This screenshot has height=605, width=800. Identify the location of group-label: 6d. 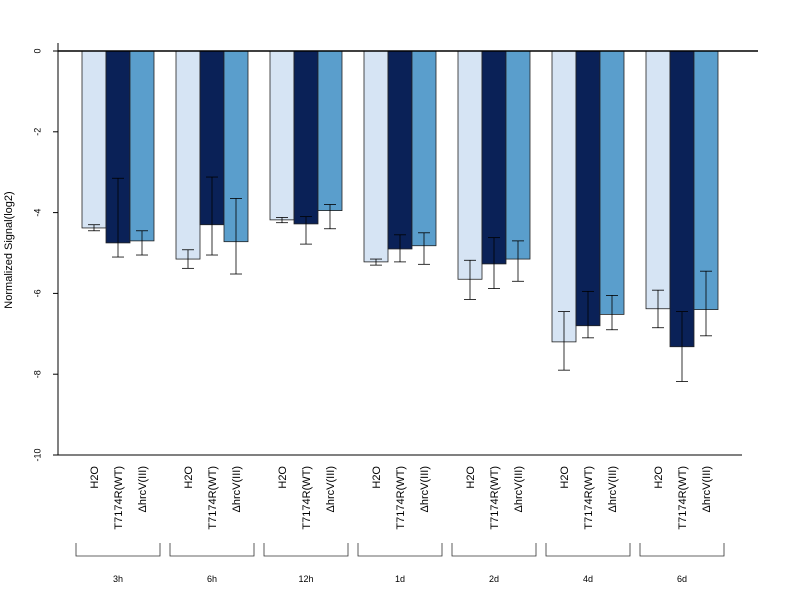
(682, 579).